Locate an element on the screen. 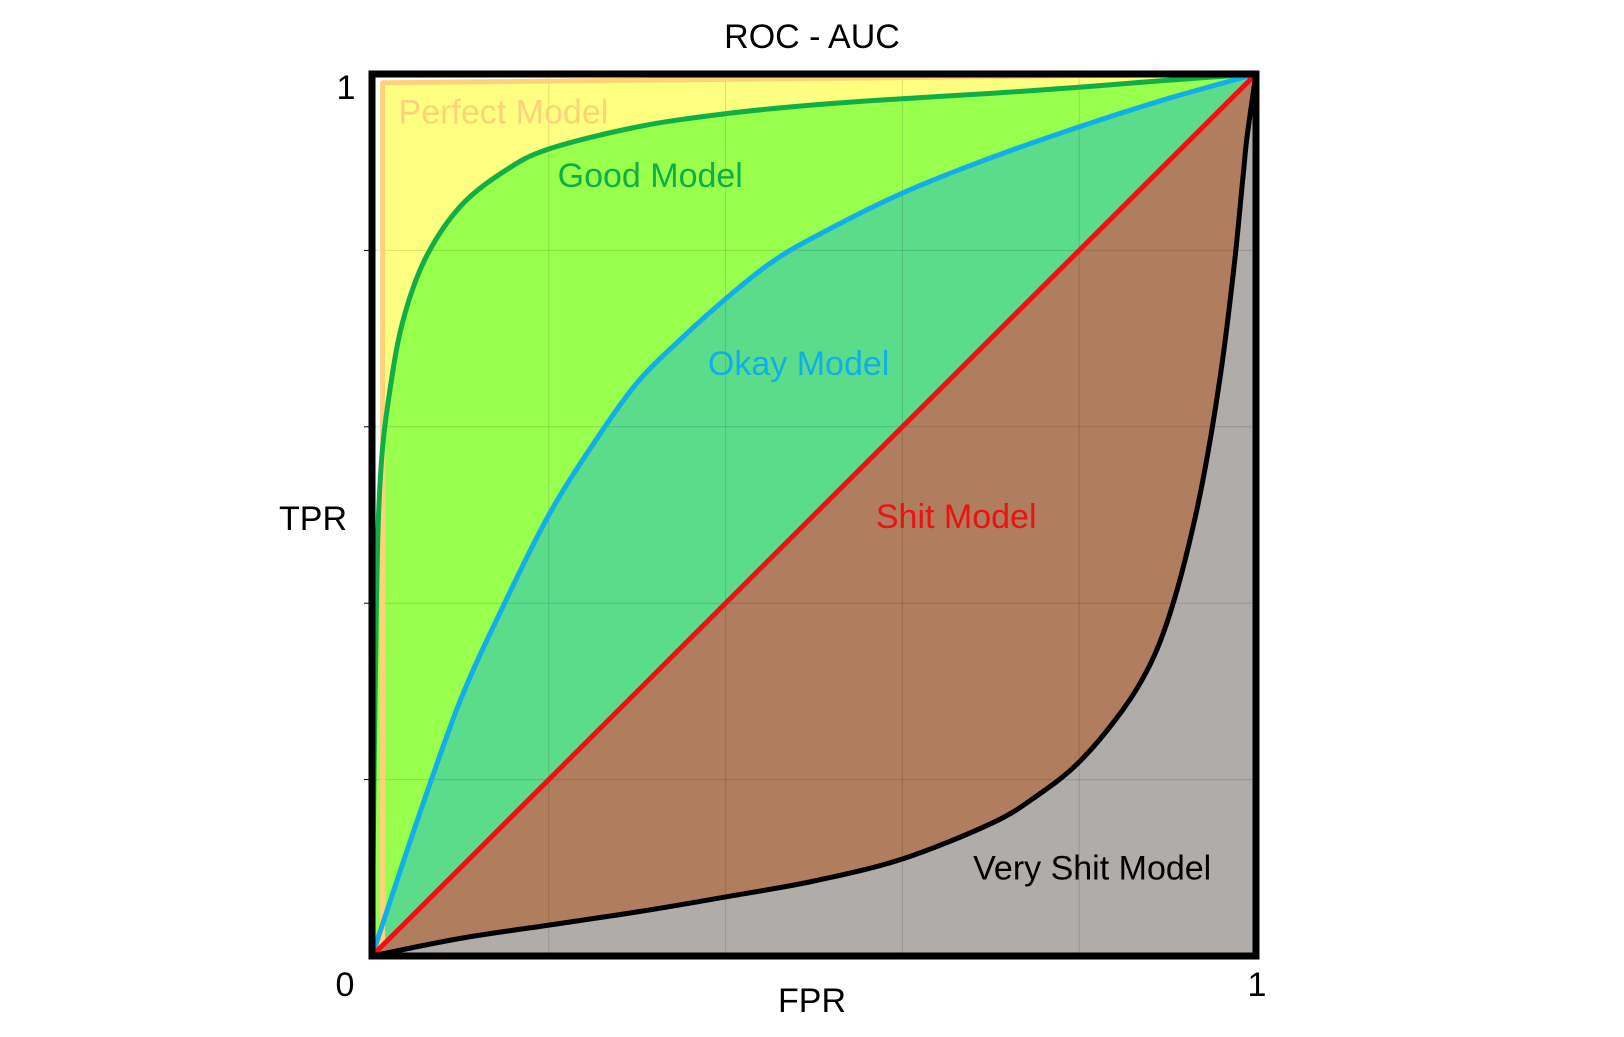 The image size is (1624, 1037). y-axis-label: TPR is located at coordinates (313, 519).